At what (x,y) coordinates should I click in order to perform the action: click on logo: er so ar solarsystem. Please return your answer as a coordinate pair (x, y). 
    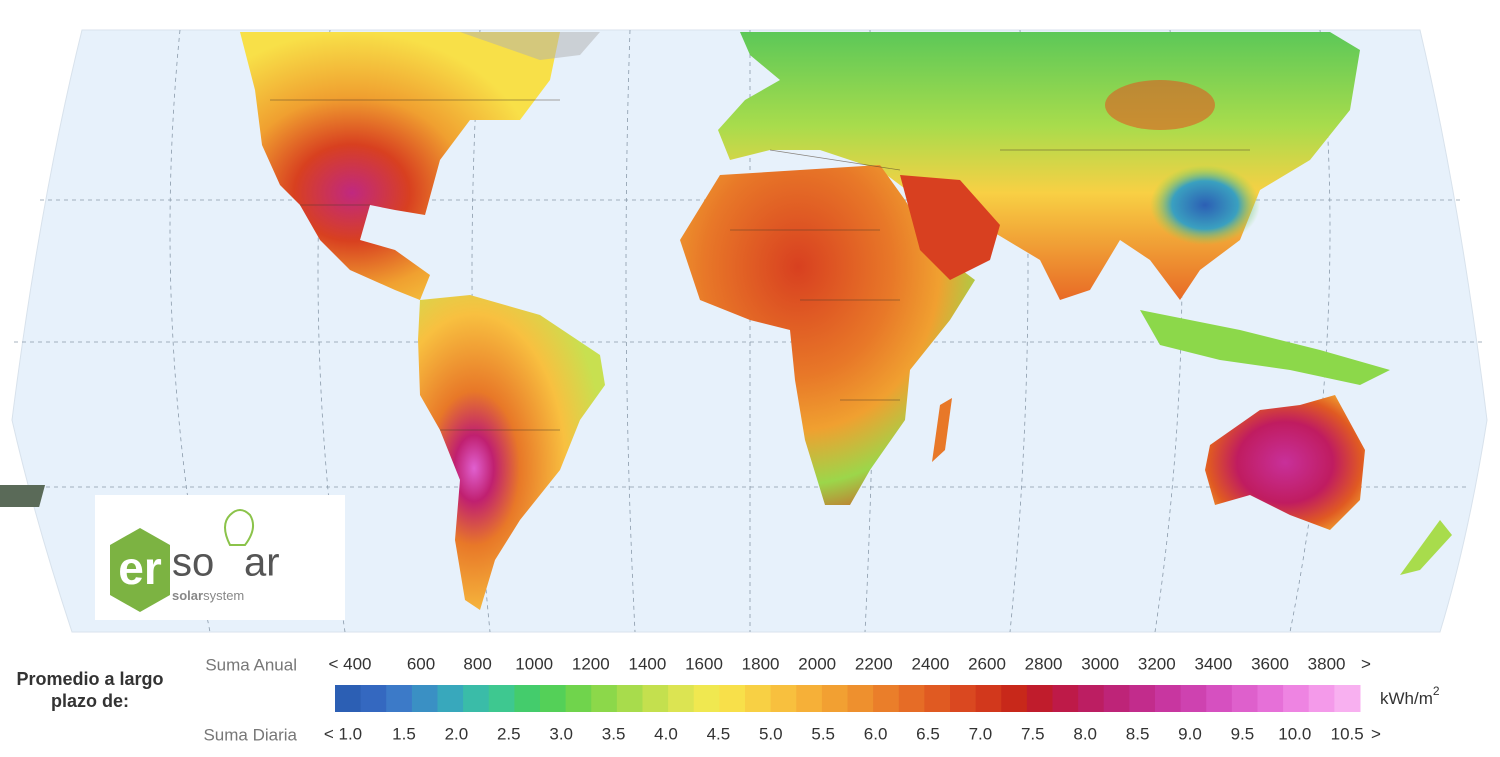
    Looking at the image, I should click on (172, 552).